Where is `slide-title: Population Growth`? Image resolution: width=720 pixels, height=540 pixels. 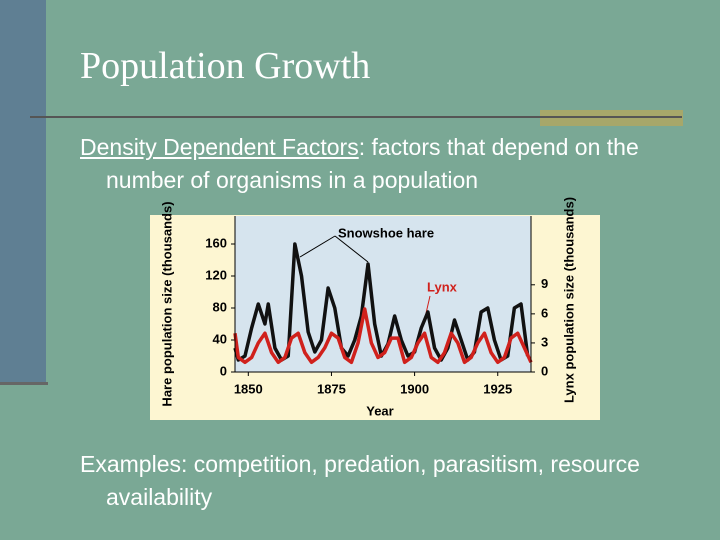 slide-title: Population Growth is located at coordinates (225, 66).